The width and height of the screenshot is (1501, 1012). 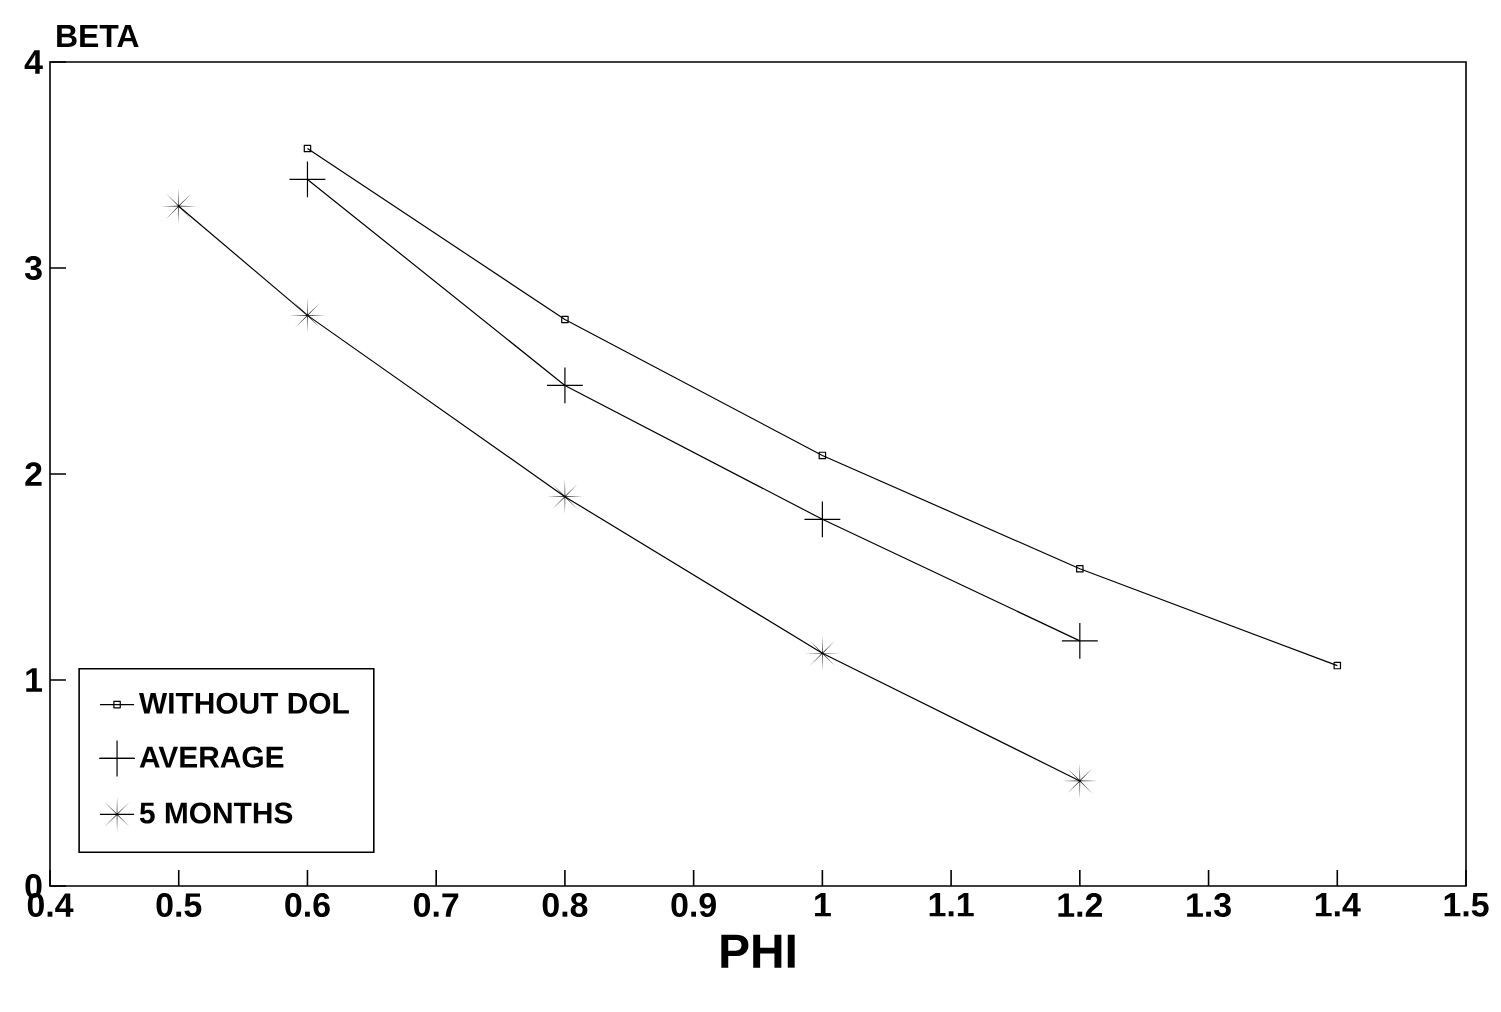 I want to click on x-tick-label: 1.3, so click(x=1209, y=905).